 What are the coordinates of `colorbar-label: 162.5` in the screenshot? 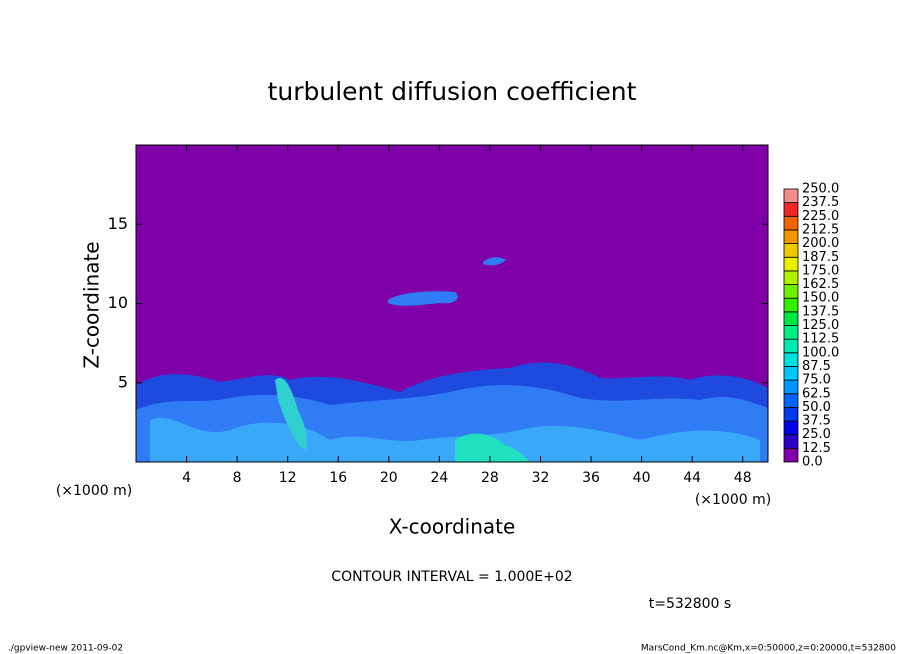 It's located at (820, 284).